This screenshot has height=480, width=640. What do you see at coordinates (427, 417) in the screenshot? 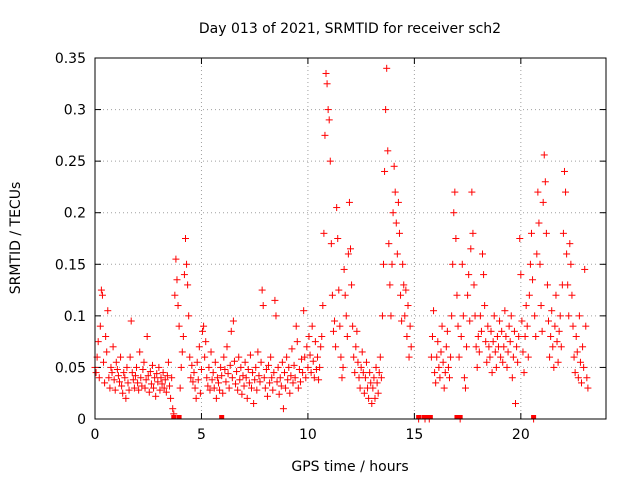
I see `zero-value-marker` at bounding box center [427, 417].